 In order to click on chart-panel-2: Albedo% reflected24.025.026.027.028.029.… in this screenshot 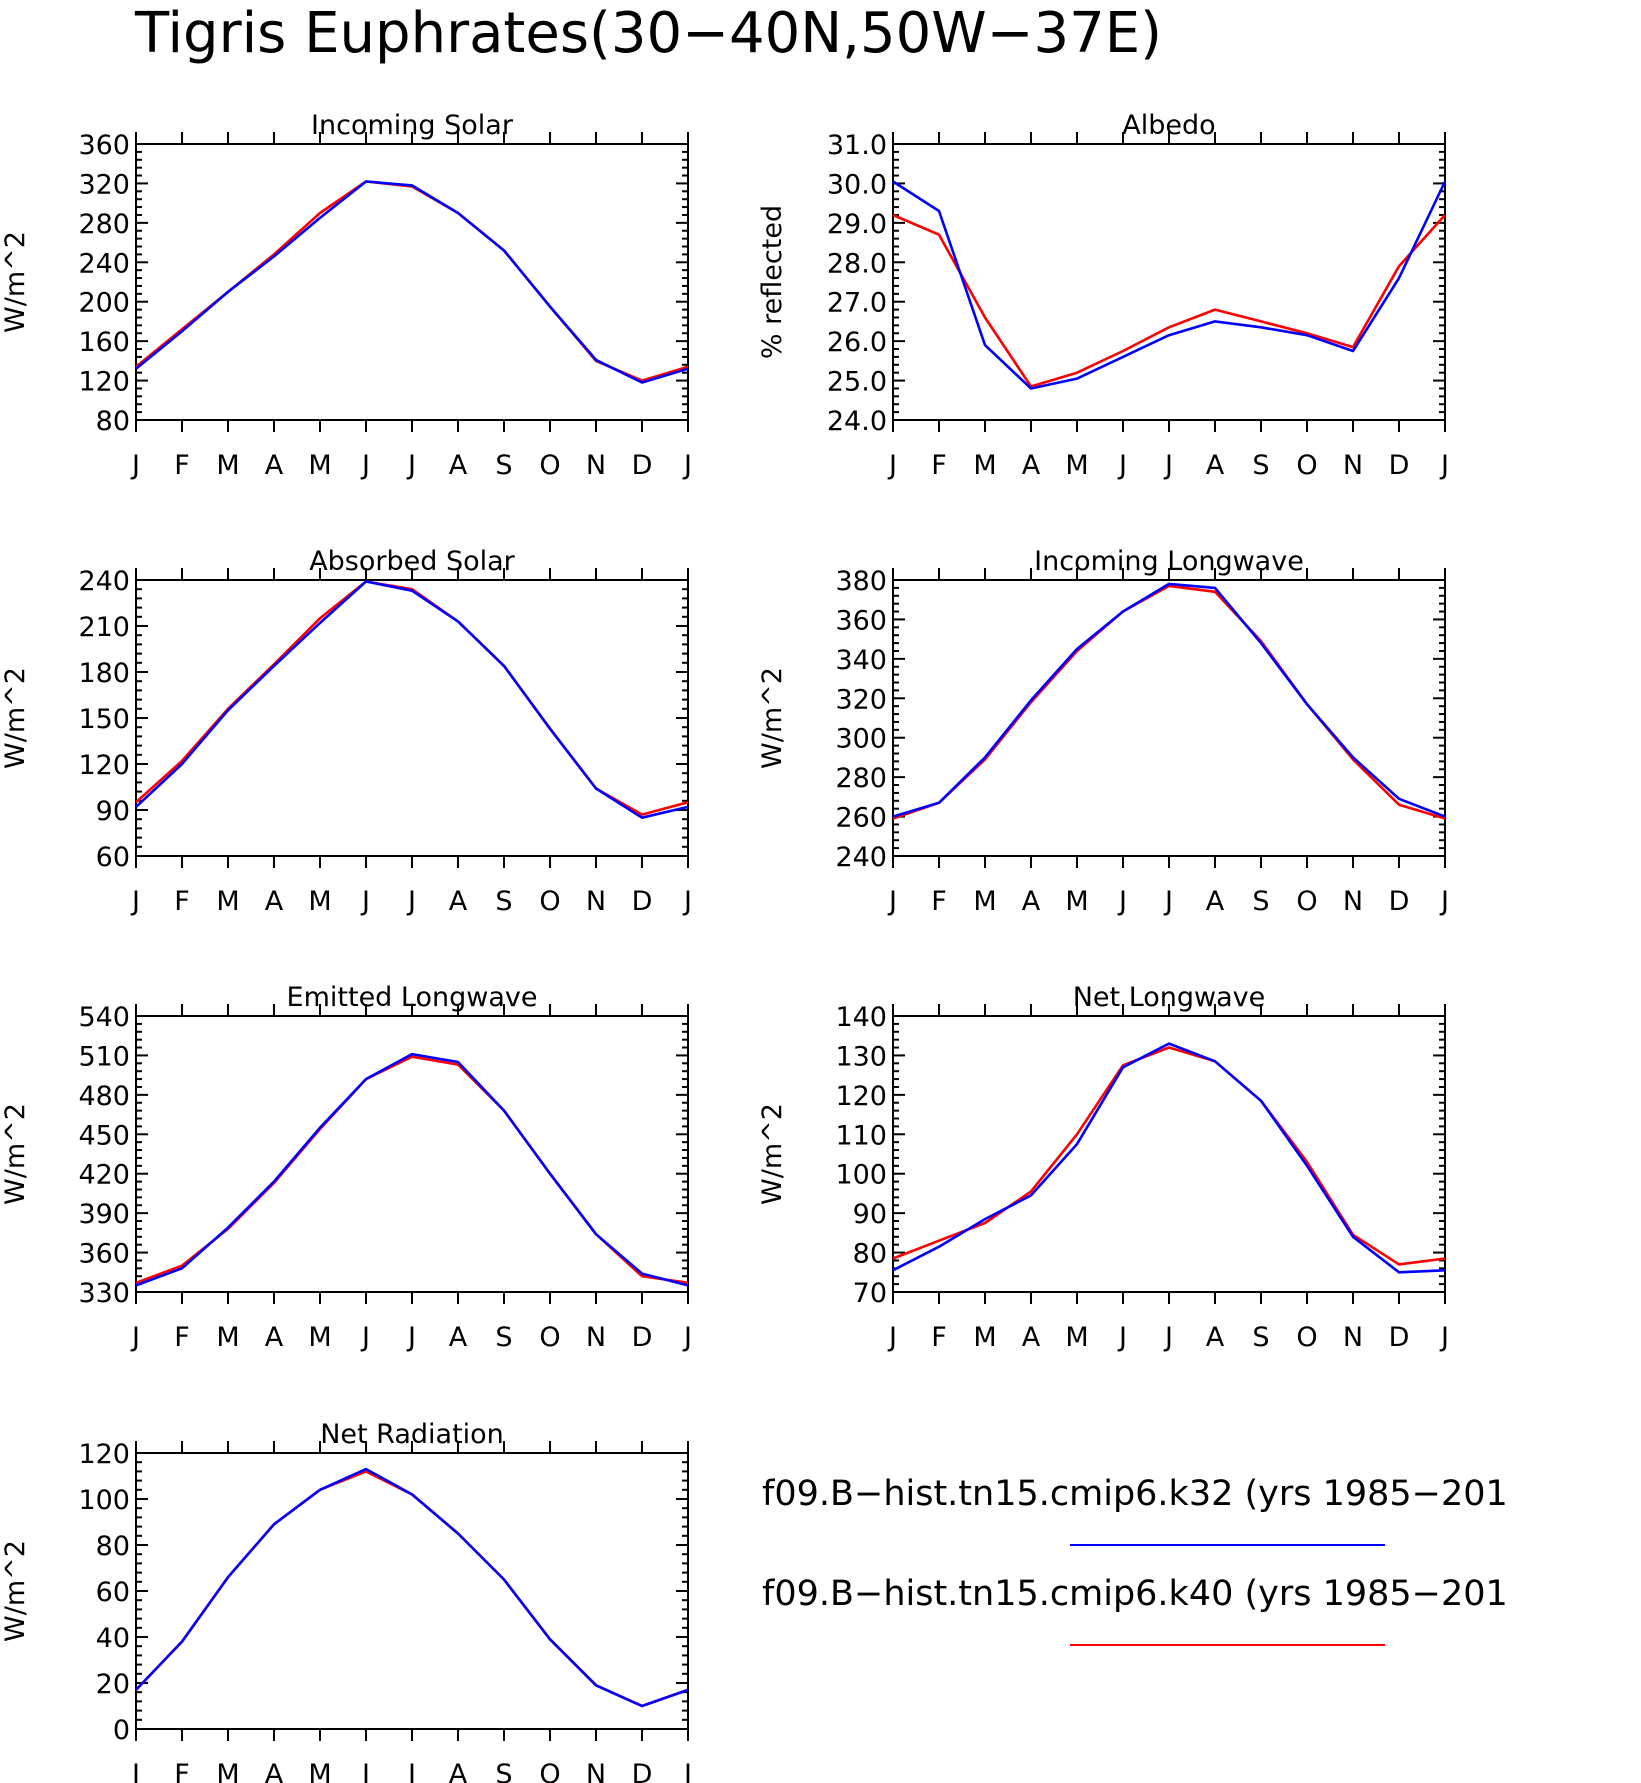, I will do `click(1103, 295)`.